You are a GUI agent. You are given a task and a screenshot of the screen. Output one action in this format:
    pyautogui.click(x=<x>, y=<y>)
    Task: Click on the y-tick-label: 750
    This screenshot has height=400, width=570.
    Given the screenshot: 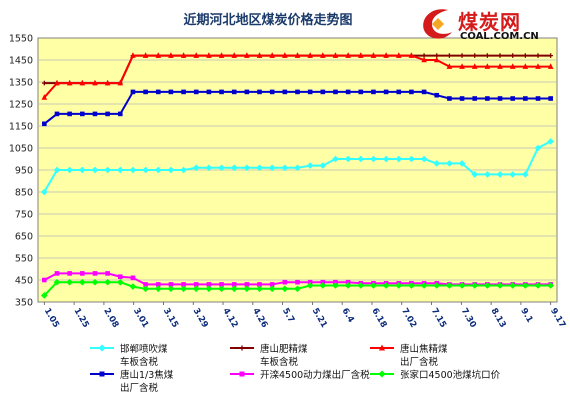 What is the action you would take?
    pyautogui.click(x=24, y=215)
    